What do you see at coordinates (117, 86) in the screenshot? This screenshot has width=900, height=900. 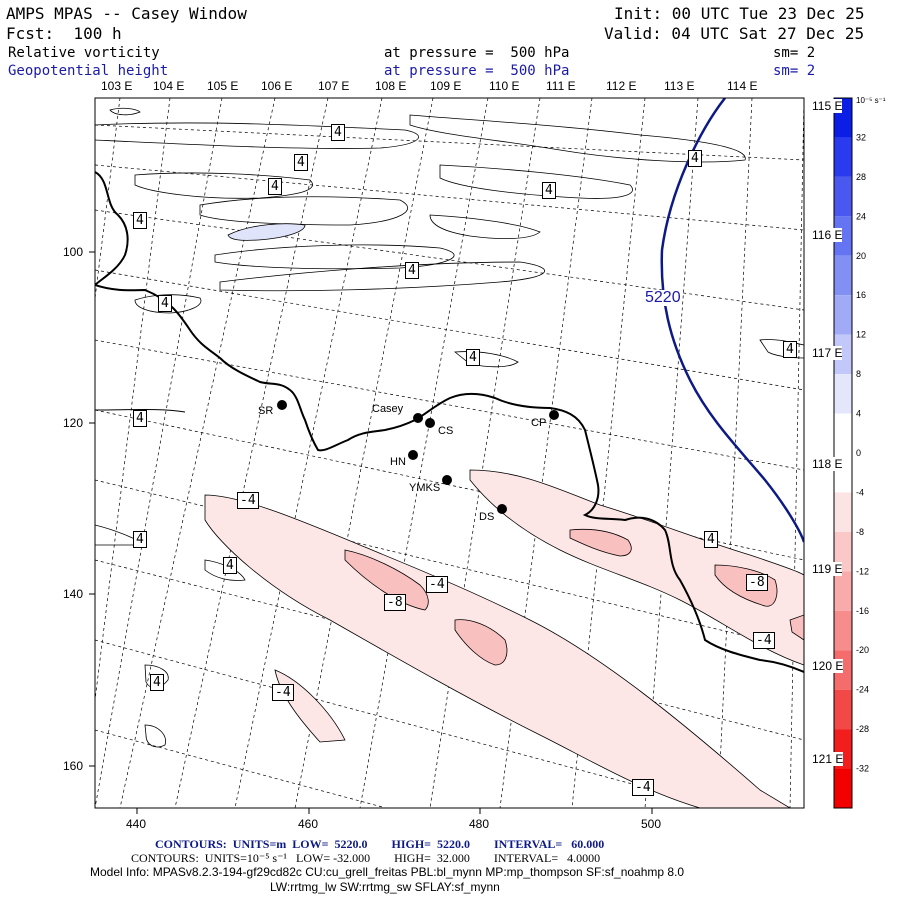 I see `lon-label: 103 E` at bounding box center [117, 86].